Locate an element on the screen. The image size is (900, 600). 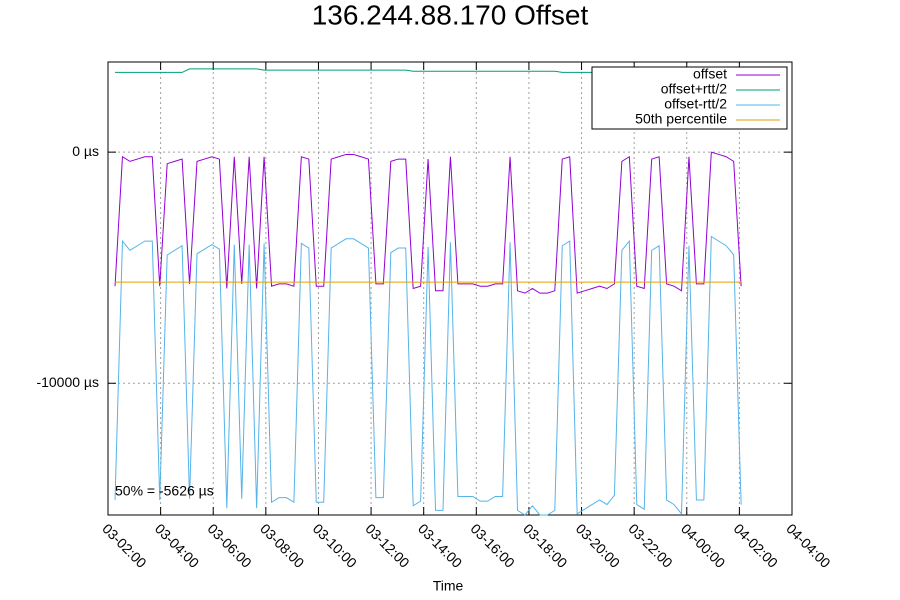
x-tick-label: 04-04:00 is located at coordinates (808, 545).